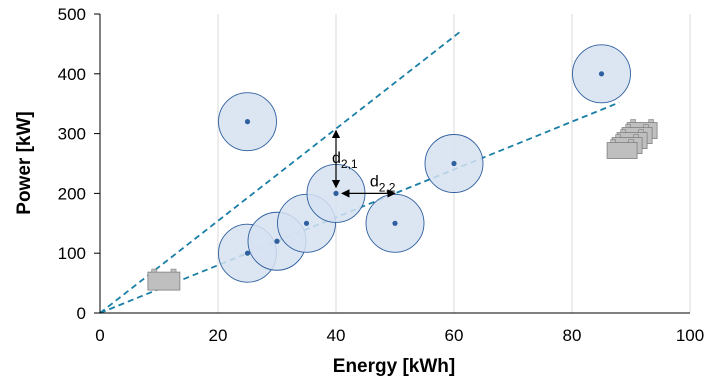 The width and height of the screenshot is (716, 380). What do you see at coordinates (81, 313) in the screenshot?
I see `y-tick-label-0: 0` at bounding box center [81, 313].